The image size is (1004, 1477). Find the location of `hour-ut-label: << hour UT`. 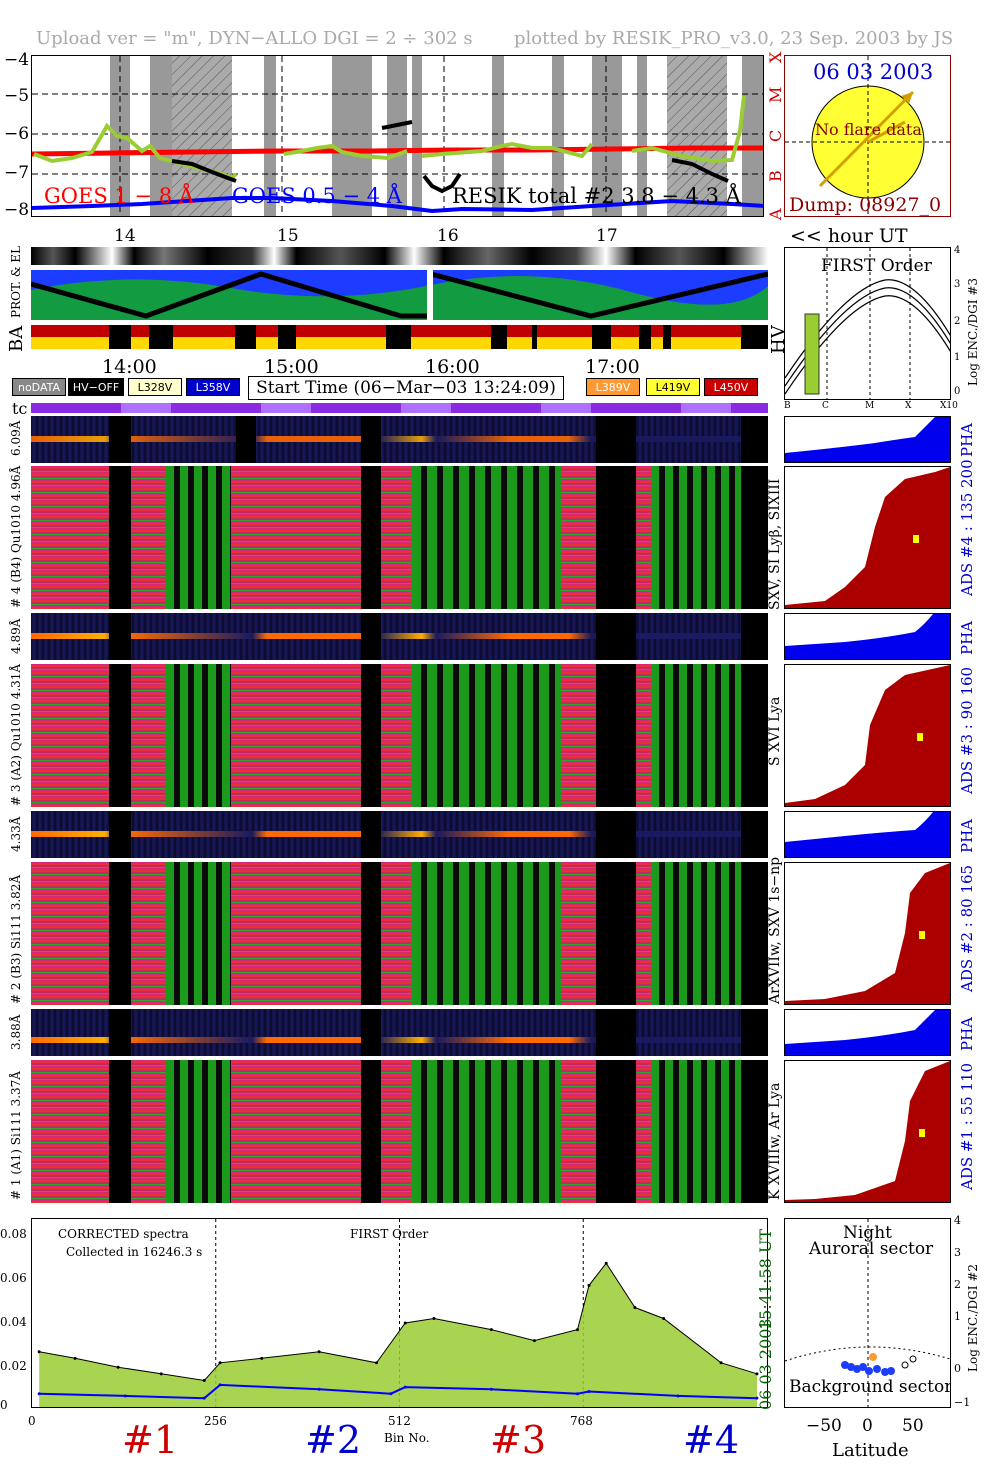

hour-ut-label: << hour UT is located at coordinates (849, 236).